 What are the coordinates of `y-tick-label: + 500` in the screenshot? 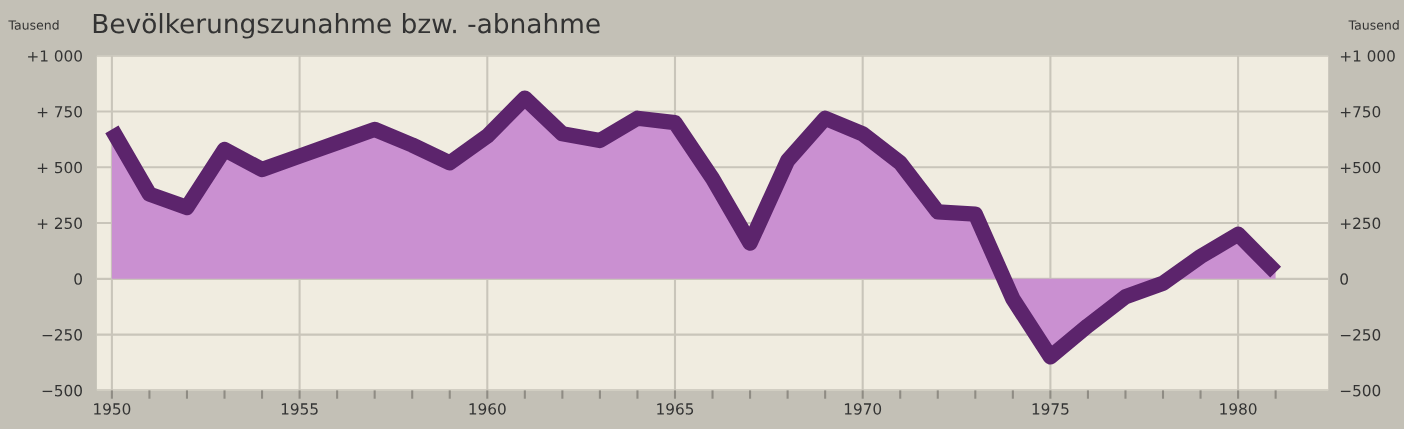 It's located at (59, 167).